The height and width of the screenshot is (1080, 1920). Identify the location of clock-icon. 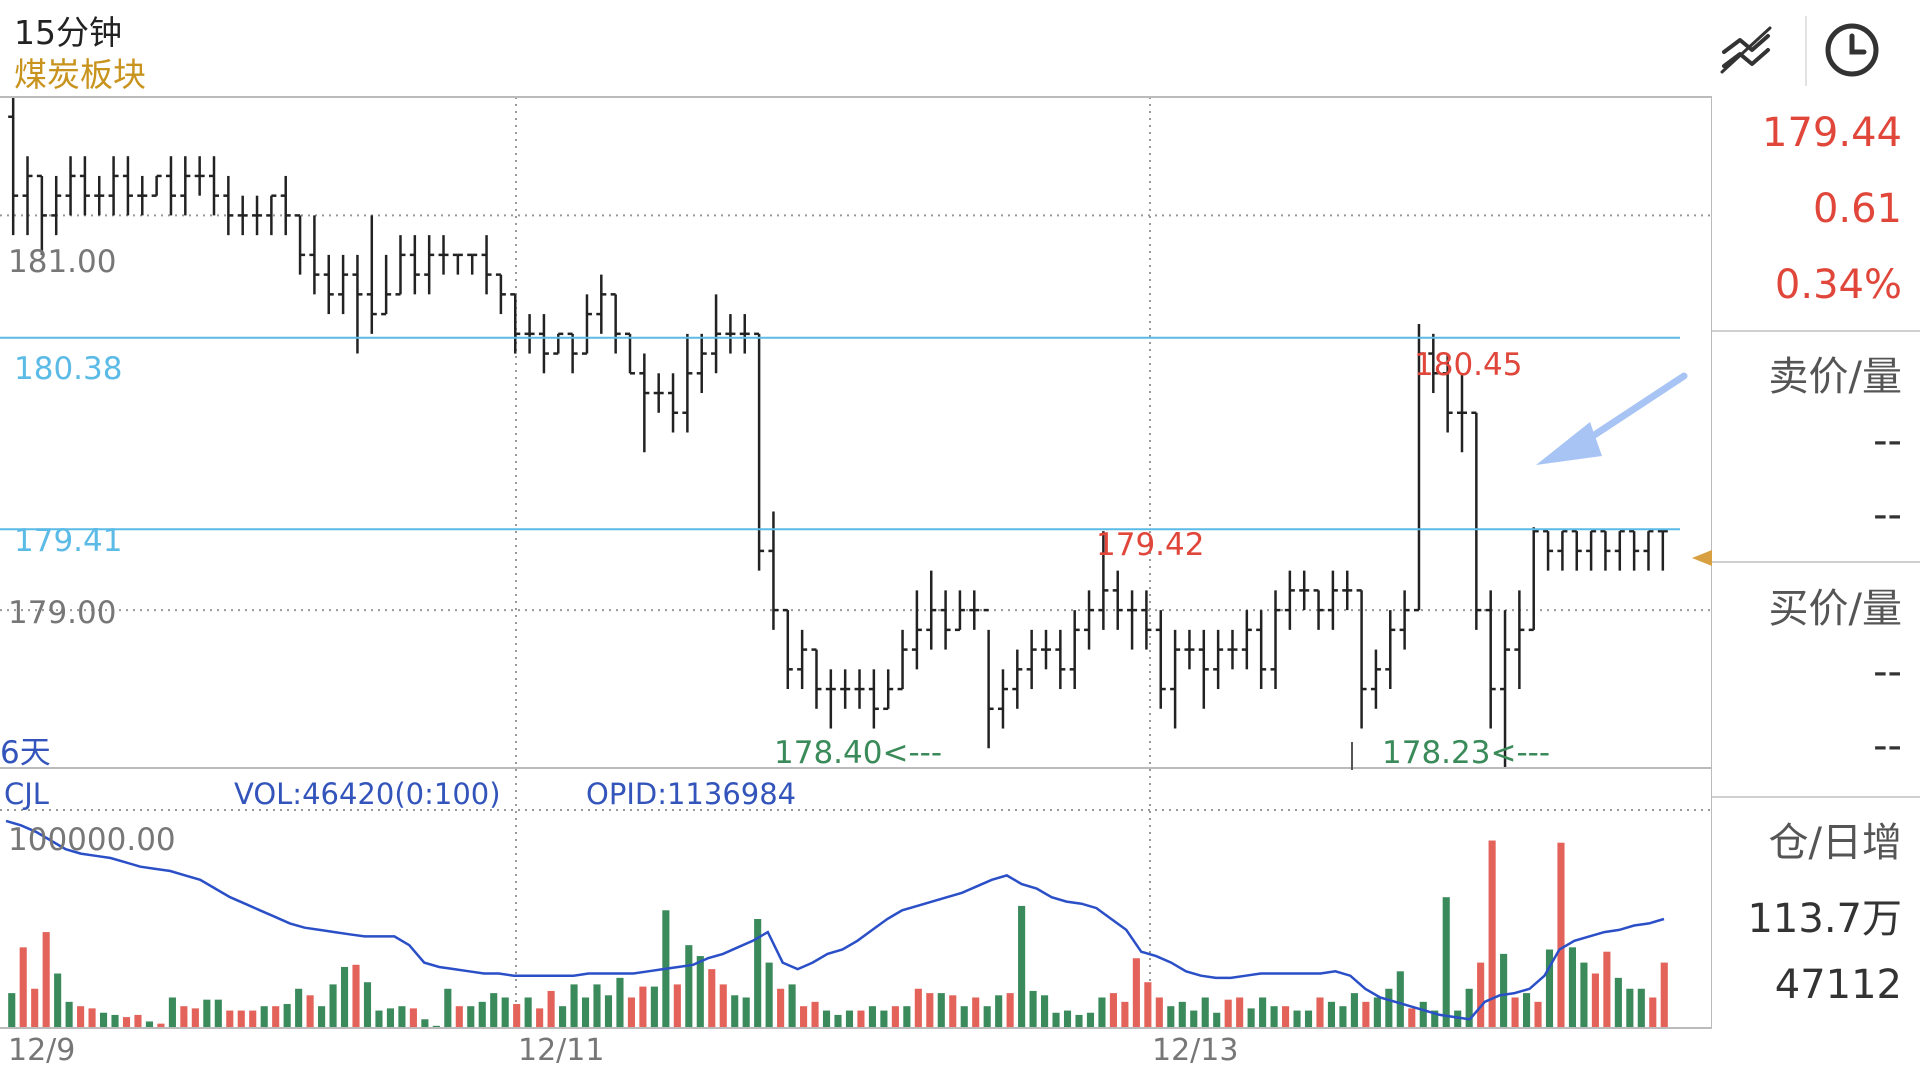
(1852, 50).